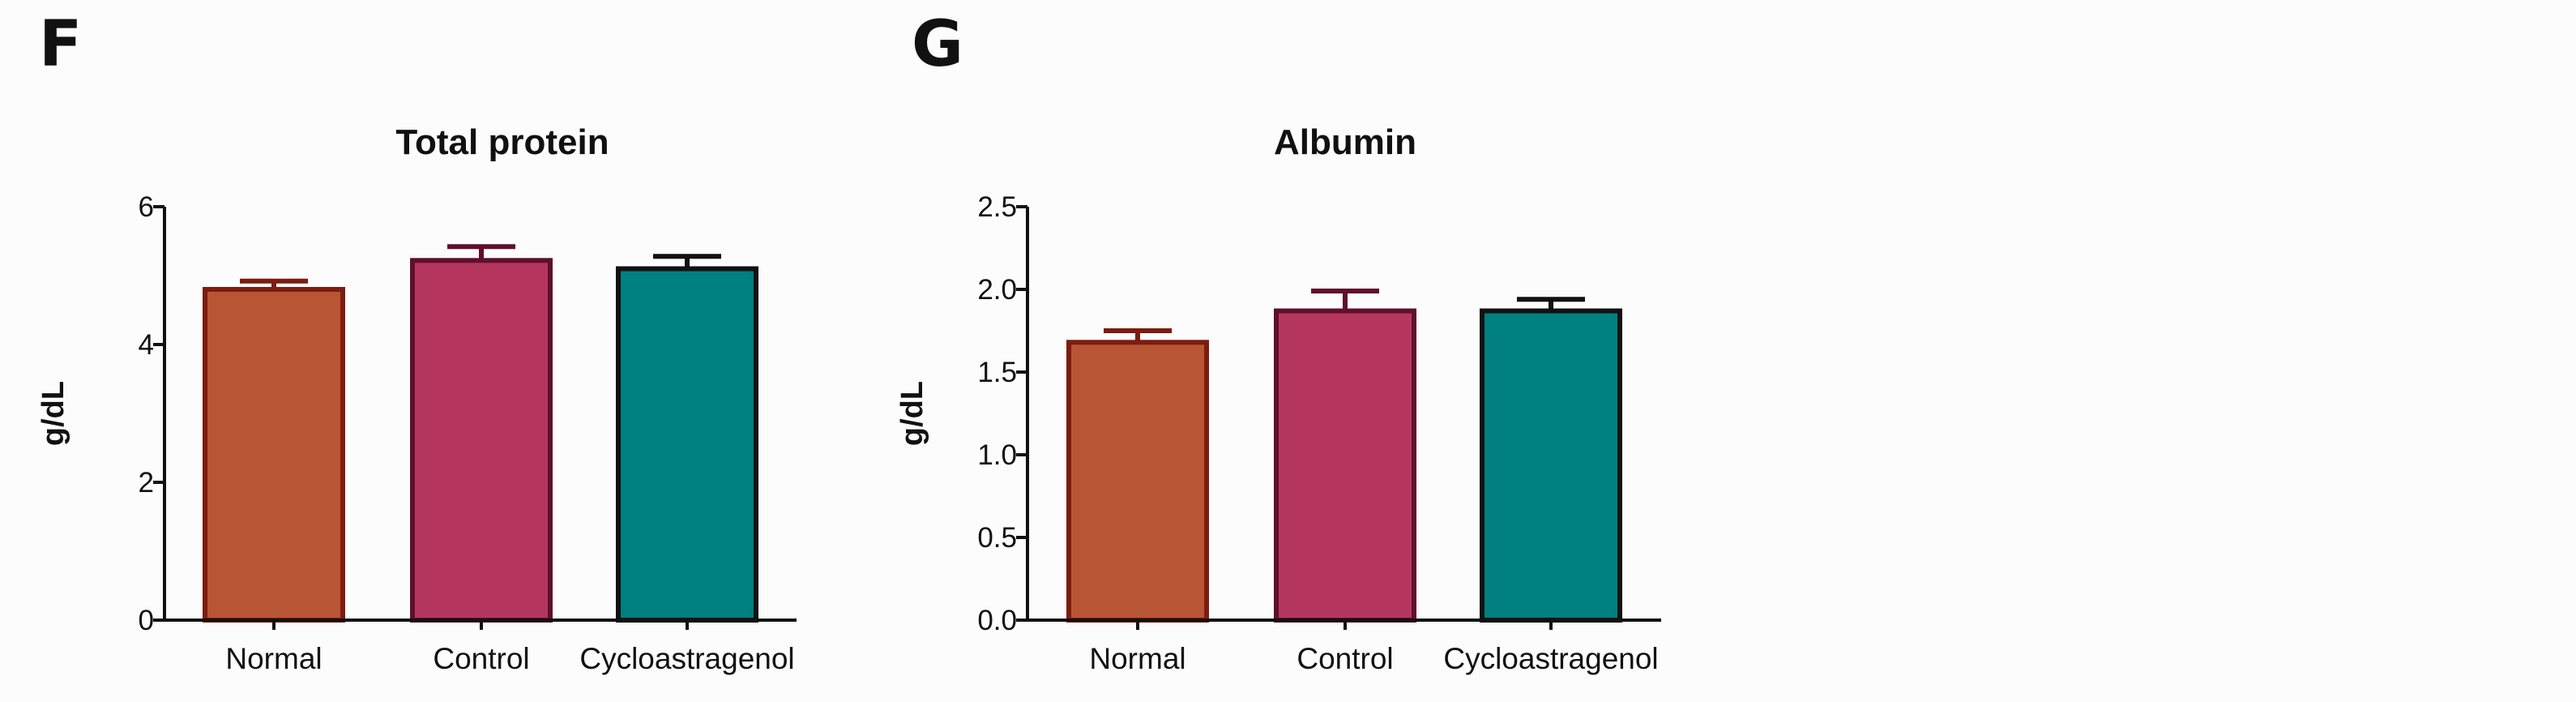  I want to click on y-tick-label: 0, so click(146, 620).